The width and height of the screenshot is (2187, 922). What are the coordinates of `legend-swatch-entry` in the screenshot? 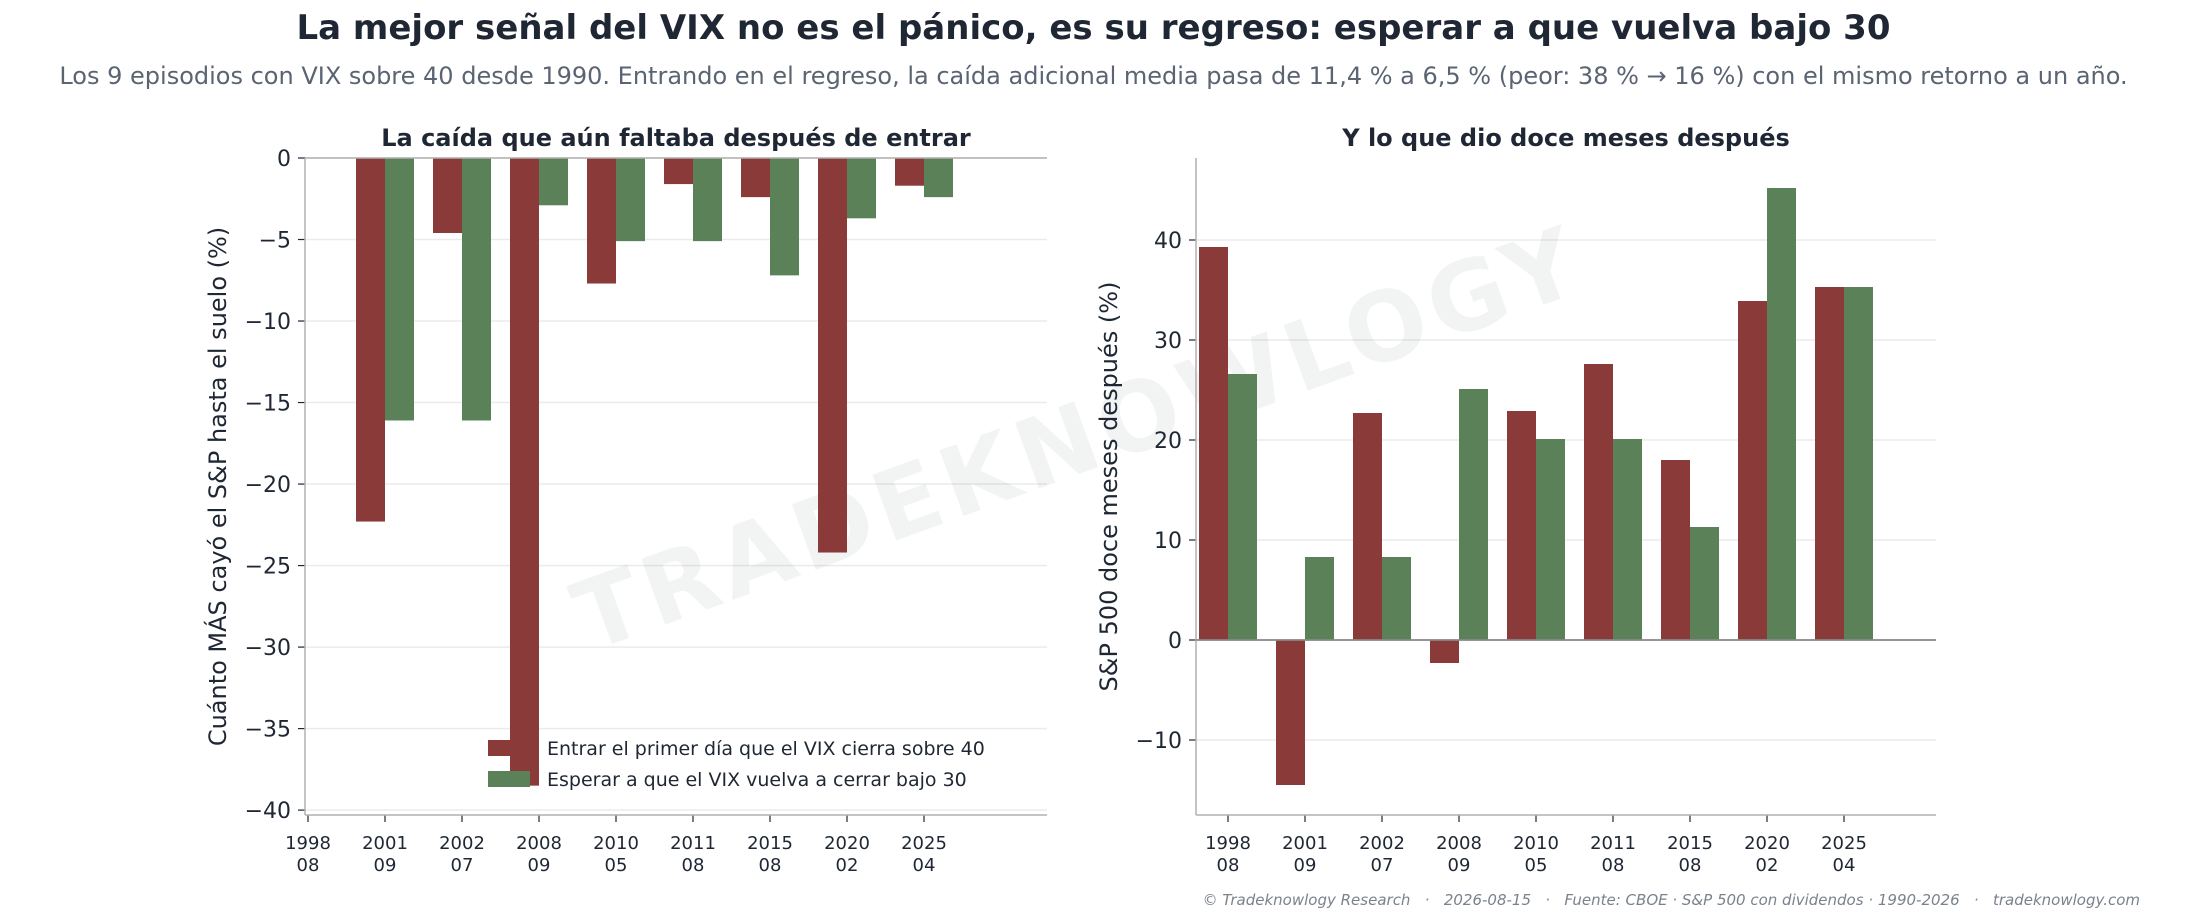 It's located at (509, 748).